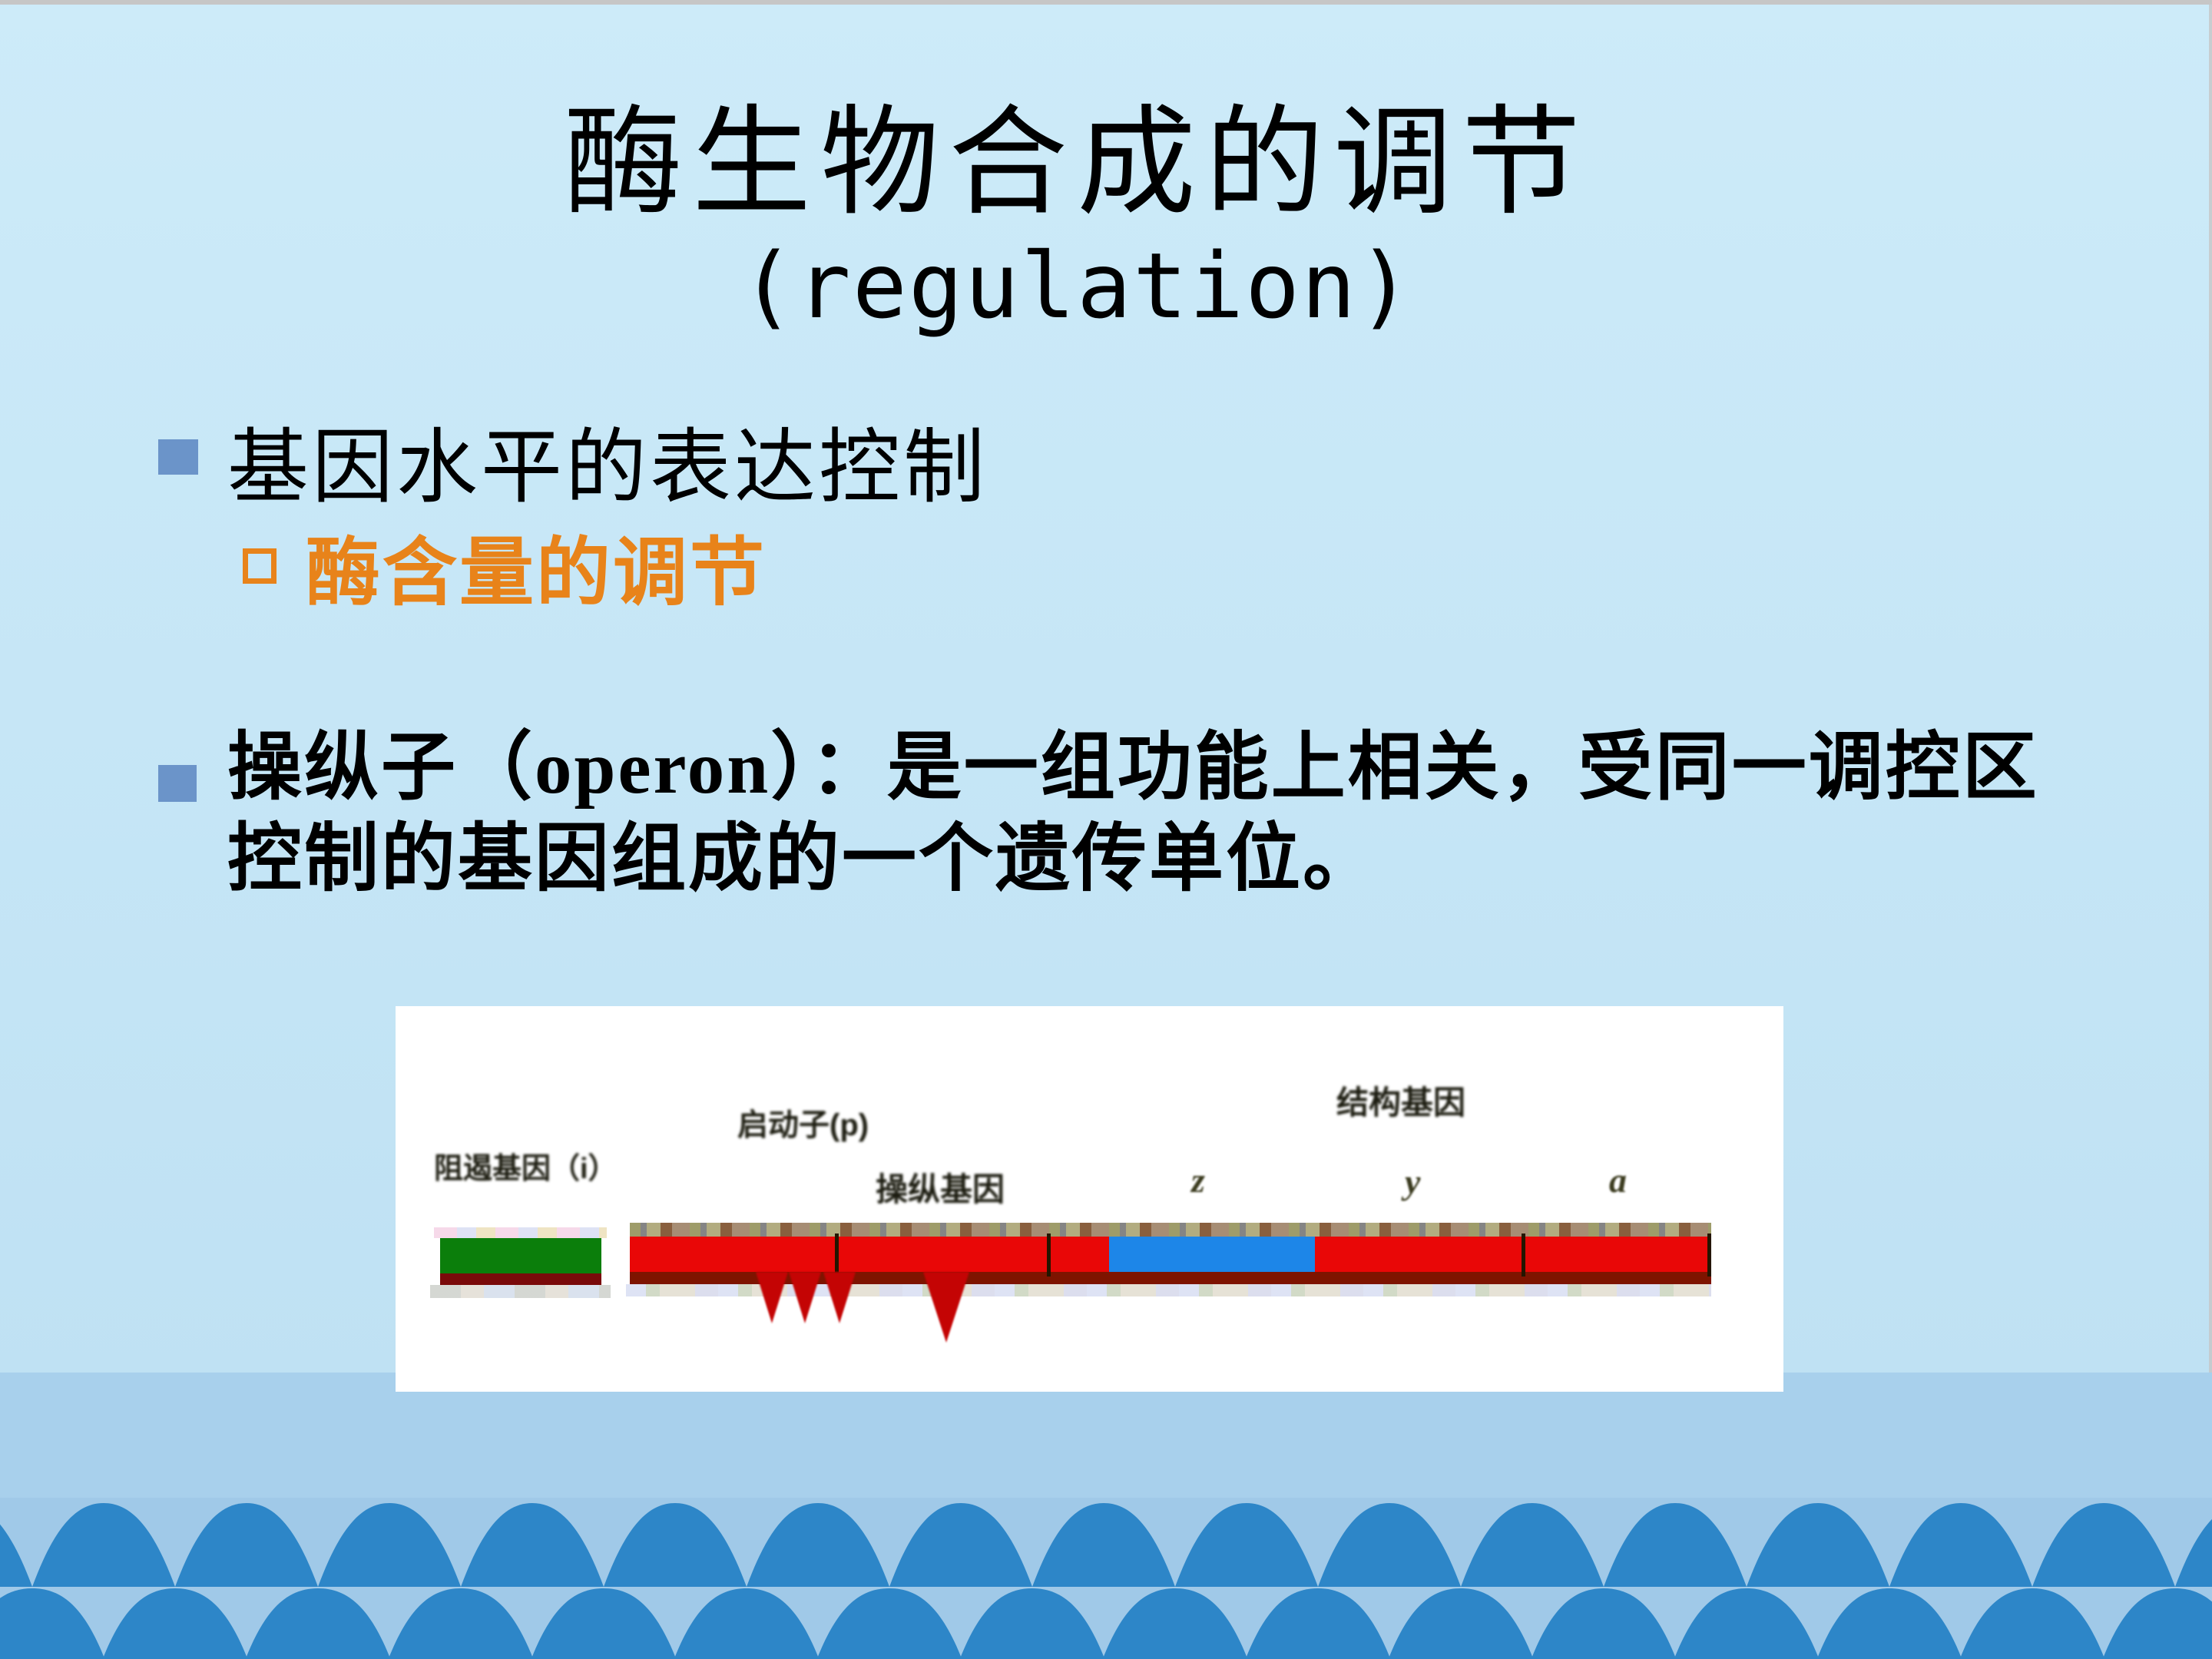 Image resolution: width=2212 pixels, height=1659 pixels. What do you see at coordinates (1133, 768) in the screenshot?
I see `bullet-2-line1: 操纵子（operon）：是一组功能上相关，受同一调控区` at bounding box center [1133, 768].